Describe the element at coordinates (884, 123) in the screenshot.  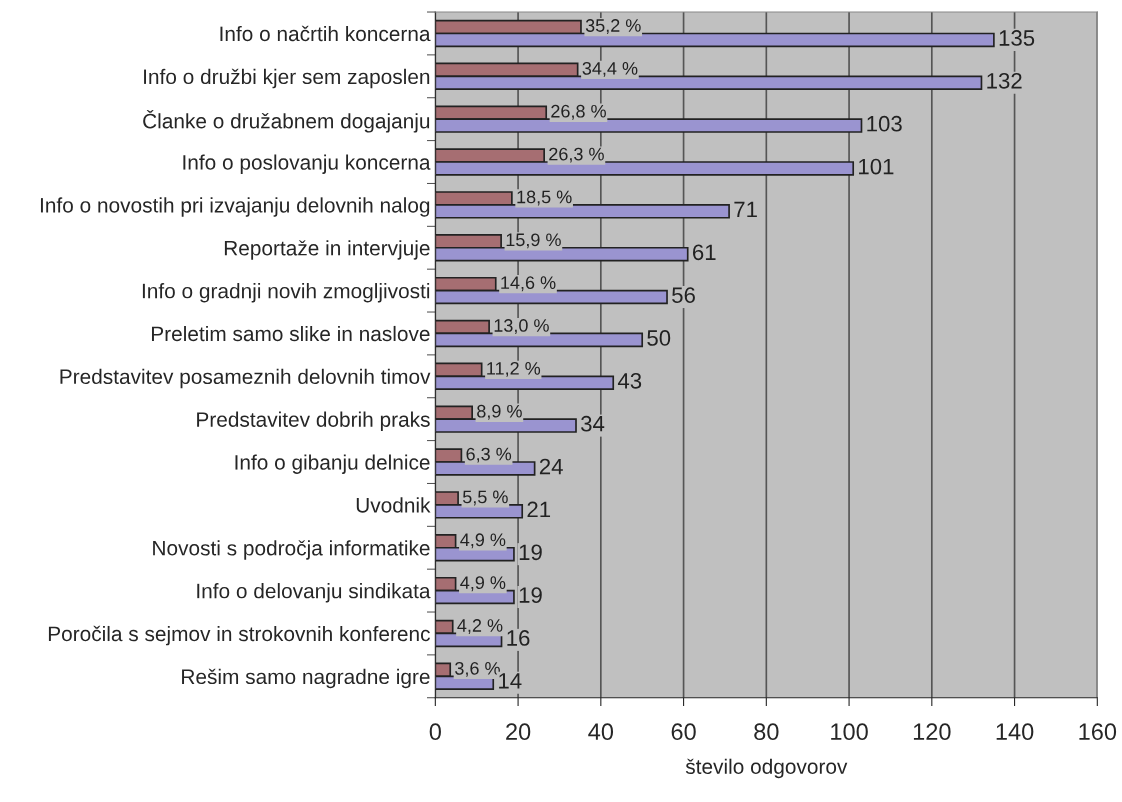
I see `data-label: 103` at that location.